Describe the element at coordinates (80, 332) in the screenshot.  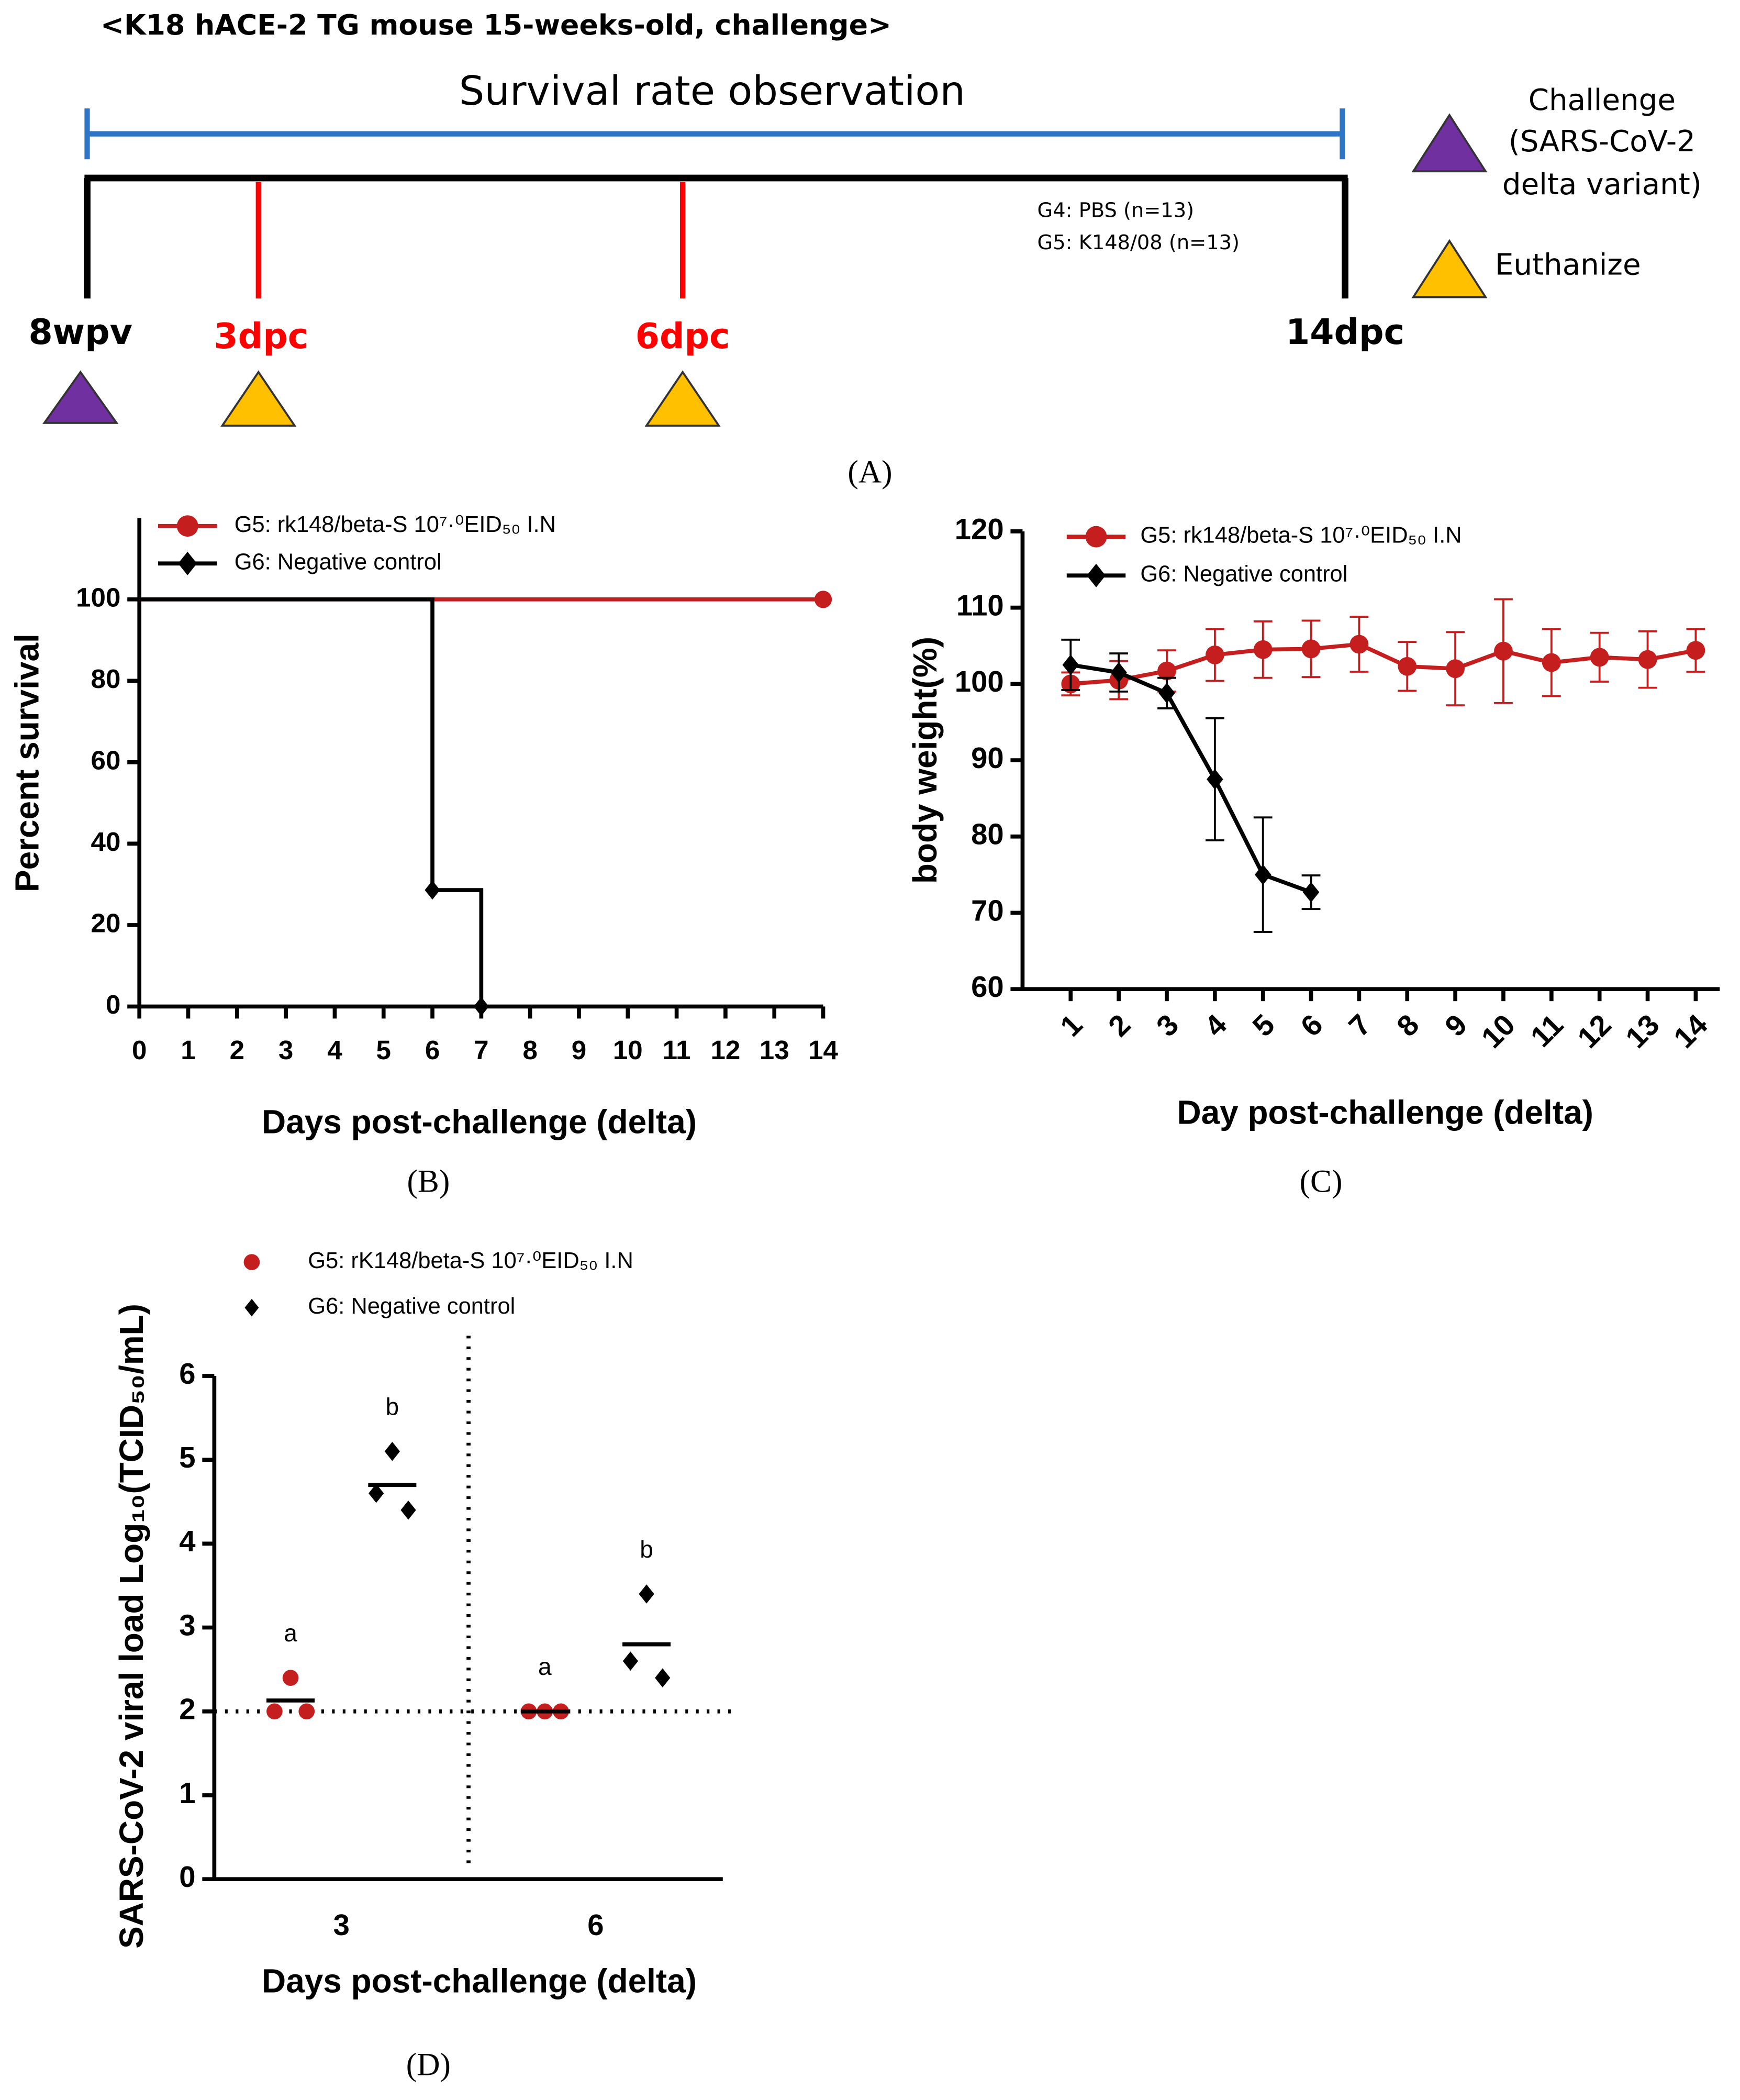
I see `timepoint-label: 8wpv` at that location.